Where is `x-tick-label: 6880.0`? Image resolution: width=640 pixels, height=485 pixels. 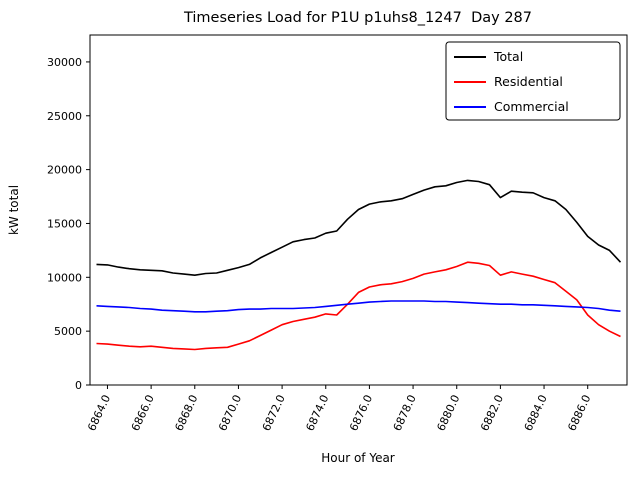 x-tick-label: 6880.0 is located at coordinates (448, 413).